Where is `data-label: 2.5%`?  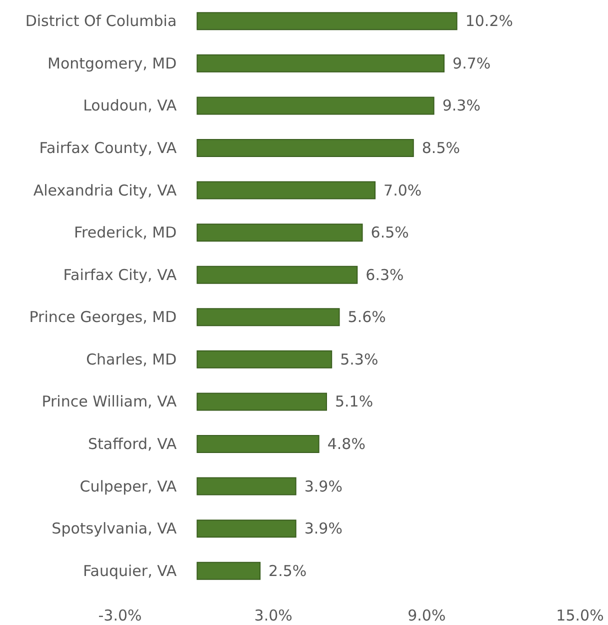
data-label: 2.5% is located at coordinates (287, 571).